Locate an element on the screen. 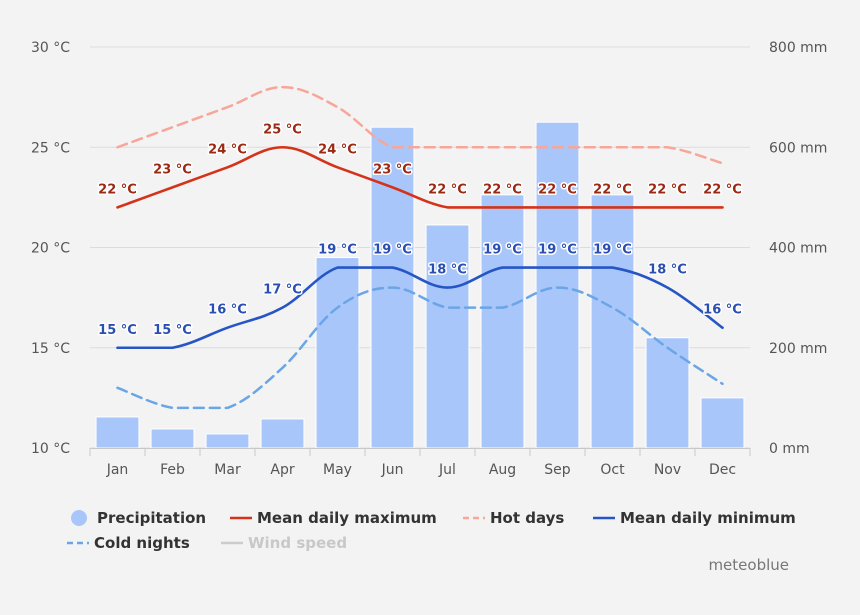  legend-label: Mean daily minimum is located at coordinates (708, 518).